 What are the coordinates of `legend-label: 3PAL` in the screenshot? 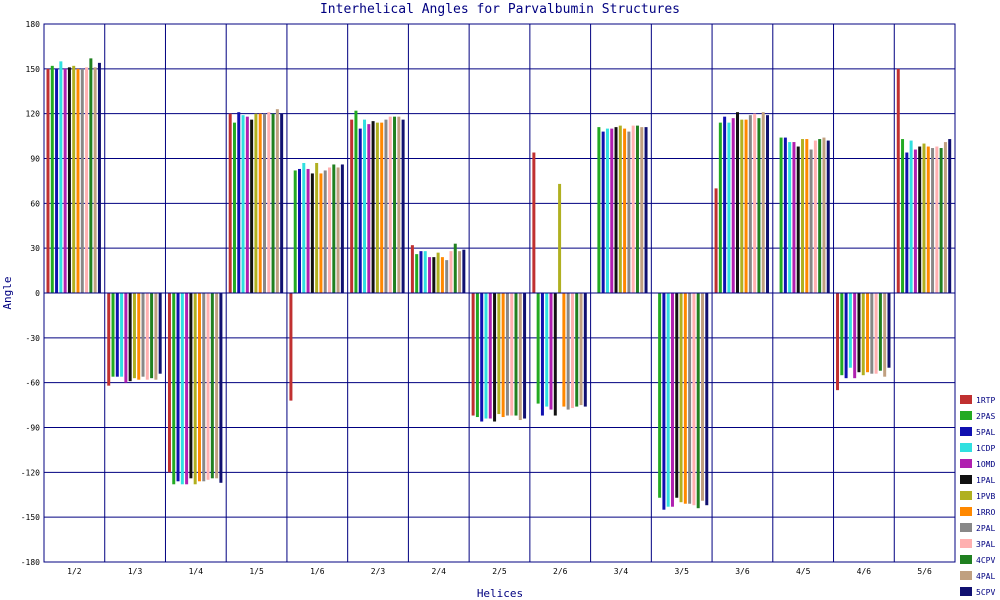 It's located at (985, 544).